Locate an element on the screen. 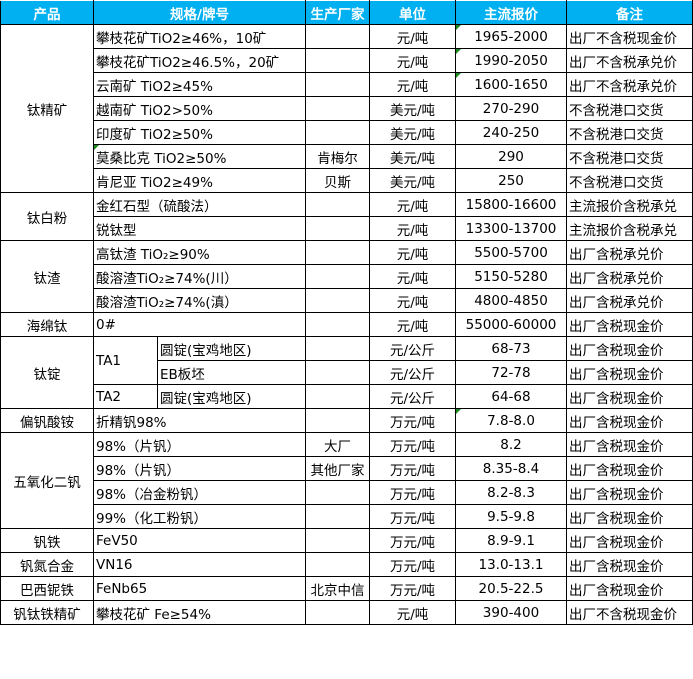 Image resolution: width=693 pixels, height=679 pixels. table-row: TA2 圆锭(宝鸡地区) 元/公斤 64-68 出厂含税现金价 is located at coordinates (347, 396).